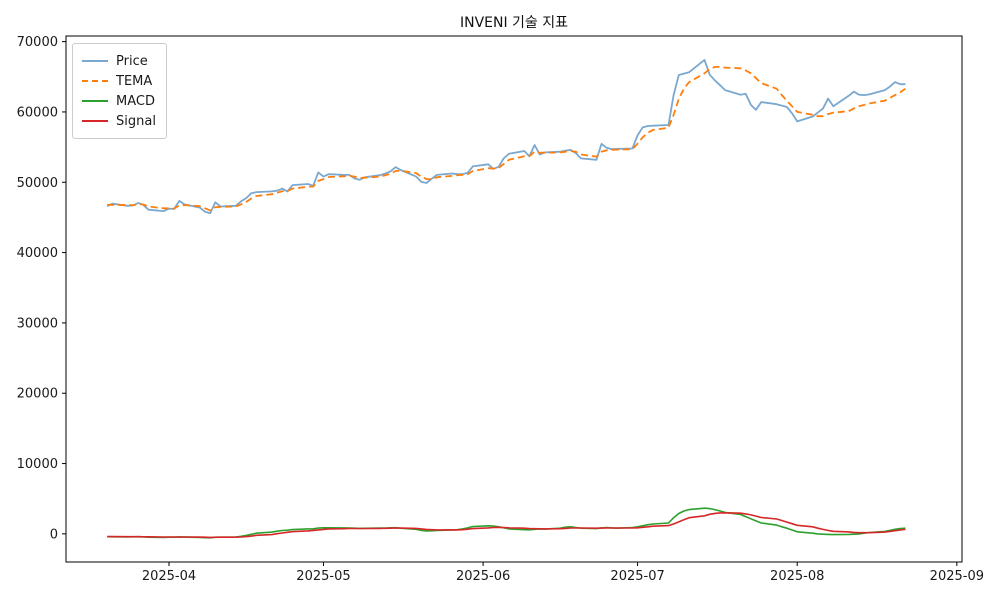 The height and width of the screenshot is (604, 1000). I want to click on price-line-sample, so click(95, 61).